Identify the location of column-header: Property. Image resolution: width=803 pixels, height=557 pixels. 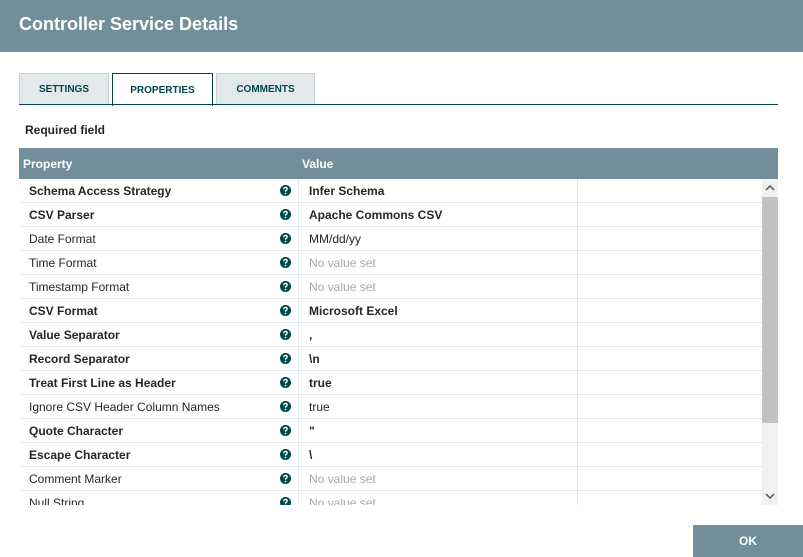
(48, 164).